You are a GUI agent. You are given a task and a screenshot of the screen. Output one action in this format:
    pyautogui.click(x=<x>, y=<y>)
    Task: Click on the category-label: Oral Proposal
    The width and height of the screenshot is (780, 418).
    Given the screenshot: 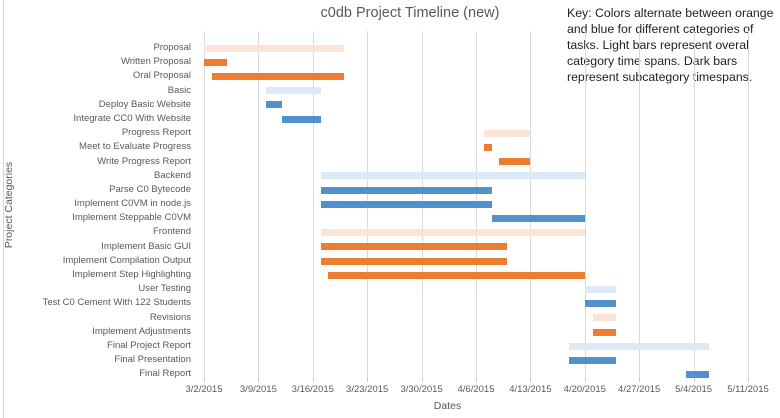 What is the action you would take?
    pyautogui.click(x=161, y=76)
    